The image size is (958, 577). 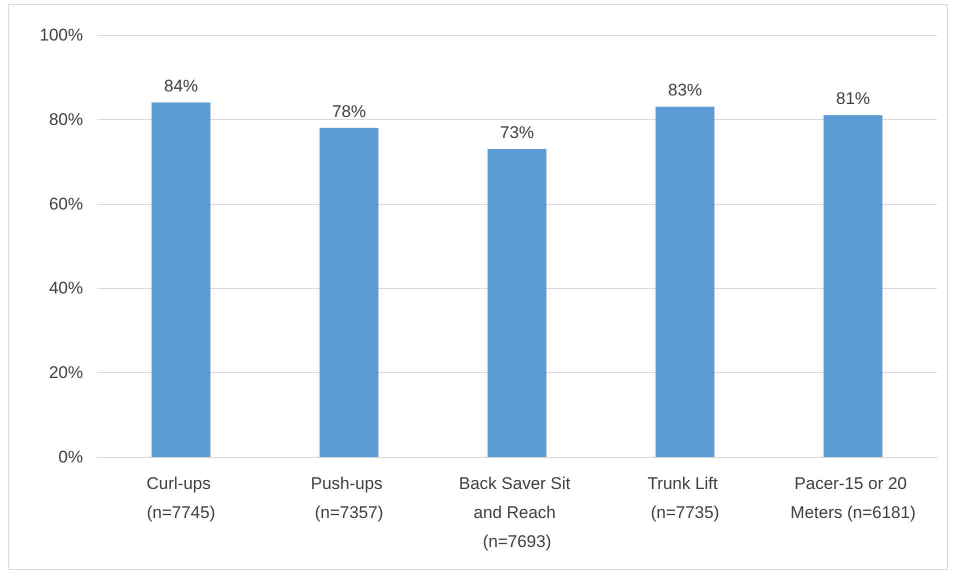 I want to click on y-tick-label: 20%, so click(x=65, y=372).